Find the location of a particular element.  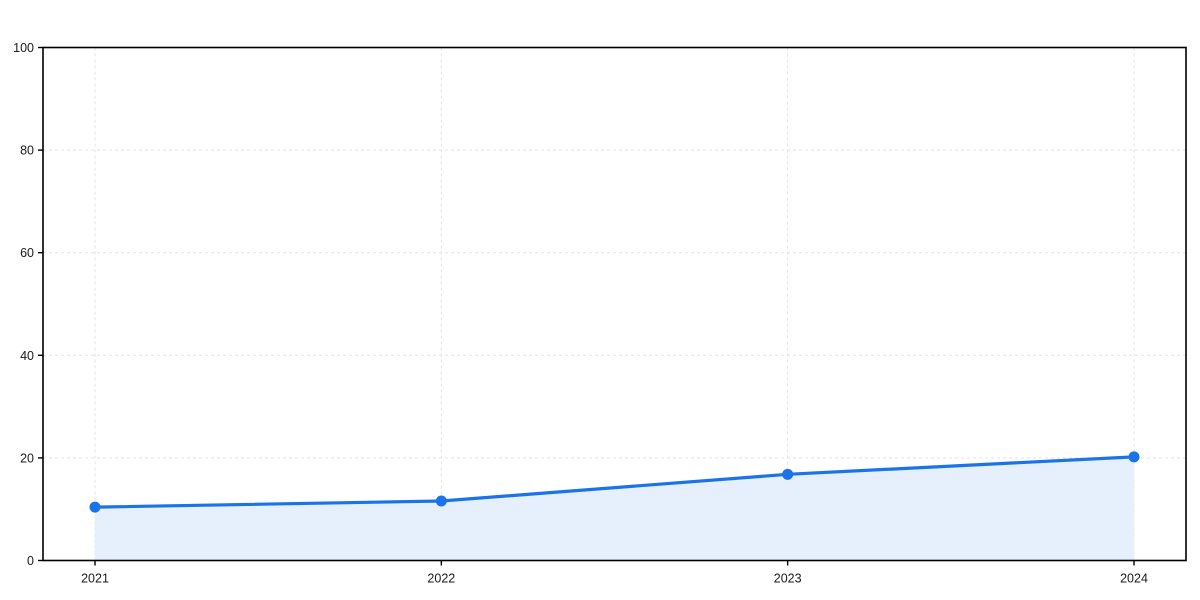

x-tick-label: 2023 is located at coordinates (788, 579).